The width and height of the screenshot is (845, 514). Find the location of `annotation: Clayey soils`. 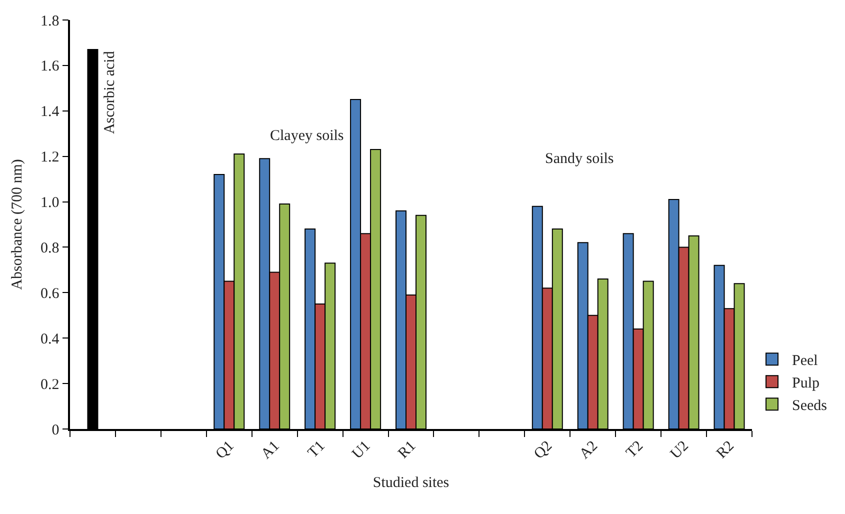

annotation: Clayey soils is located at coordinates (307, 136).